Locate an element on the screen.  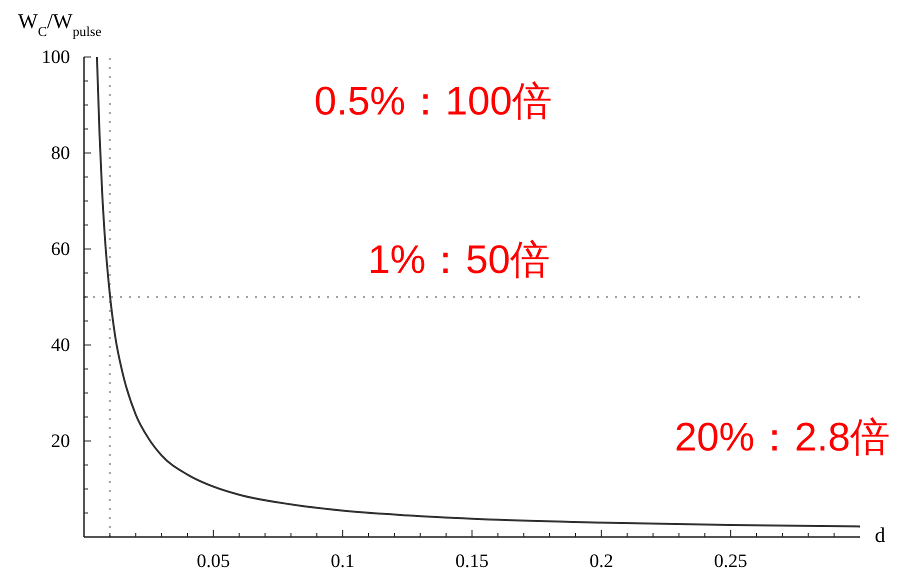
annotation: 0.5%：100倍 is located at coordinates (433, 102).